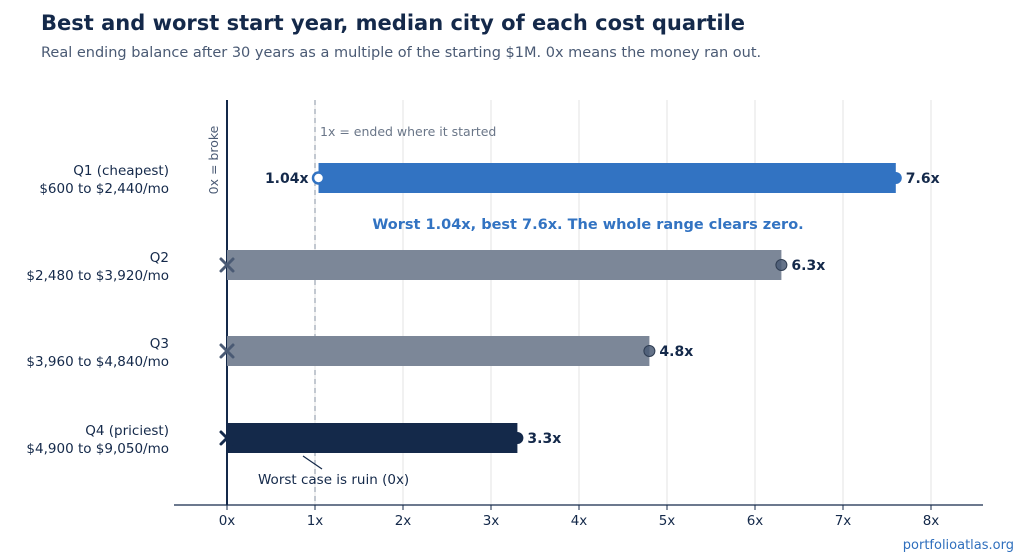 The height and width of the screenshot is (560, 1024). What do you see at coordinates (159, 258) in the screenshot?
I see `category-label: Q2` at bounding box center [159, 258].